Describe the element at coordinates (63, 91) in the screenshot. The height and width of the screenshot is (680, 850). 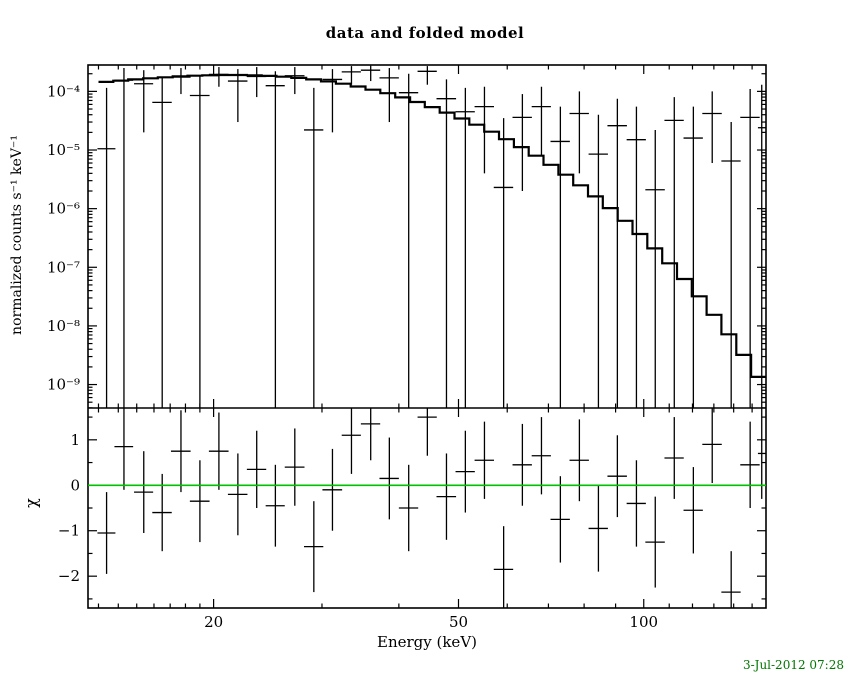
I see `svg-text: 10⁻⁴` at that location.